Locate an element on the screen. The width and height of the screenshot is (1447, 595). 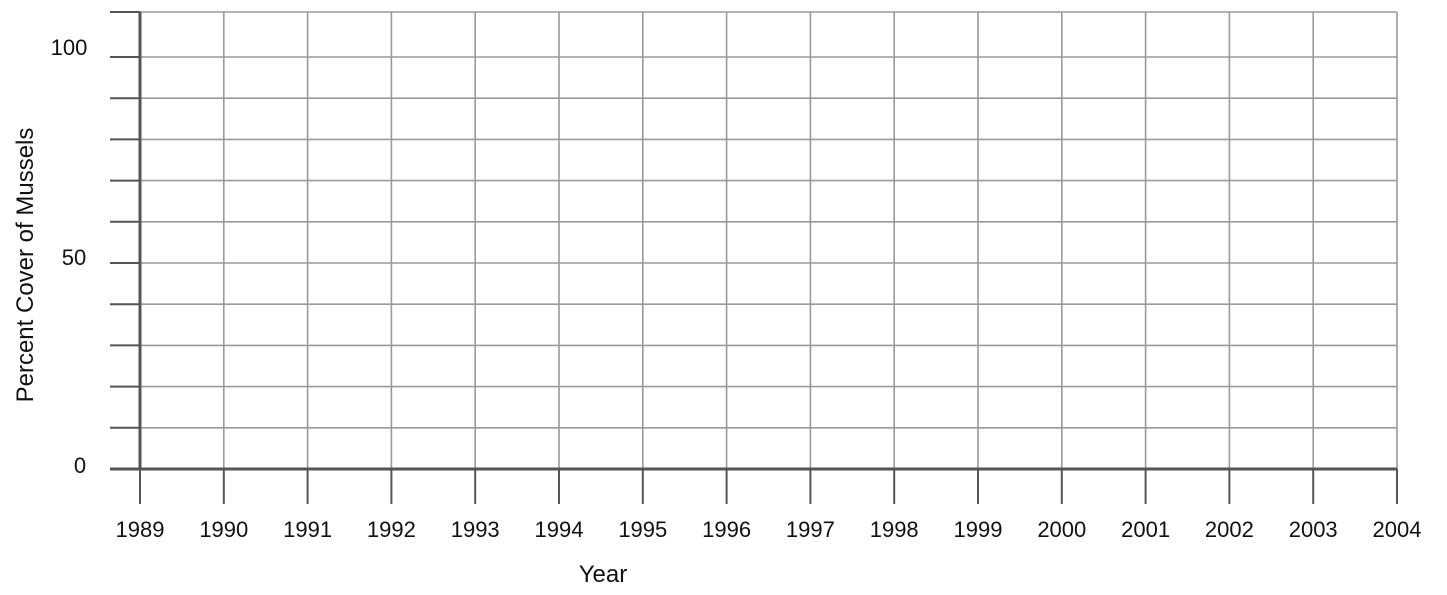
x-tick-label: 1995 is located at coordinates (642, 529).